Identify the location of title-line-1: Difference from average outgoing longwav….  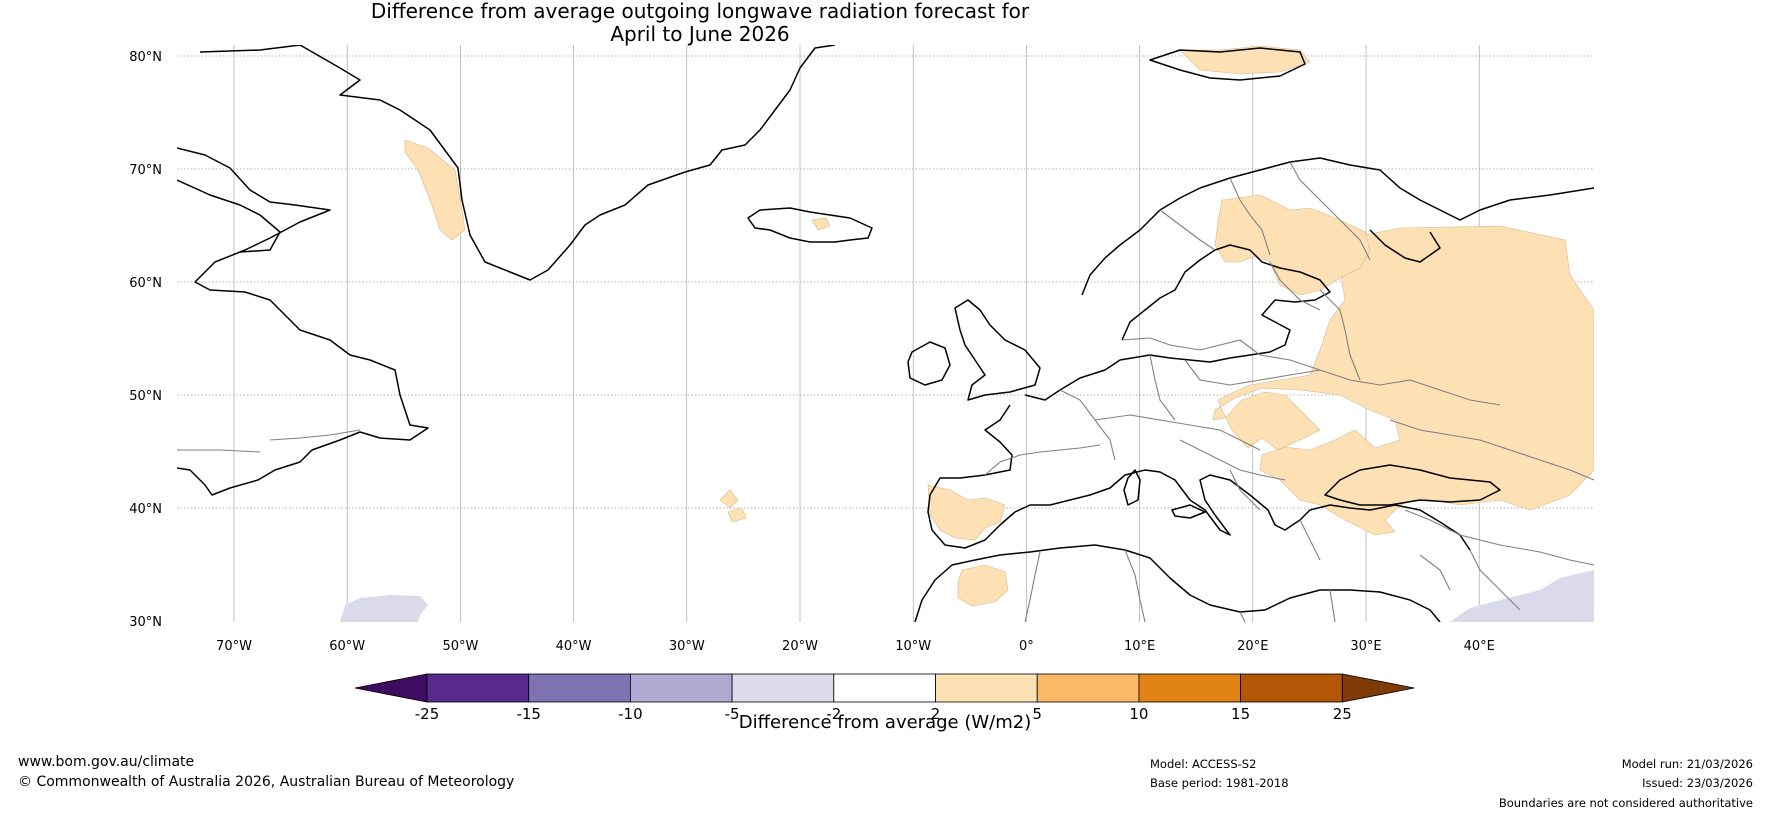
(700, 11).